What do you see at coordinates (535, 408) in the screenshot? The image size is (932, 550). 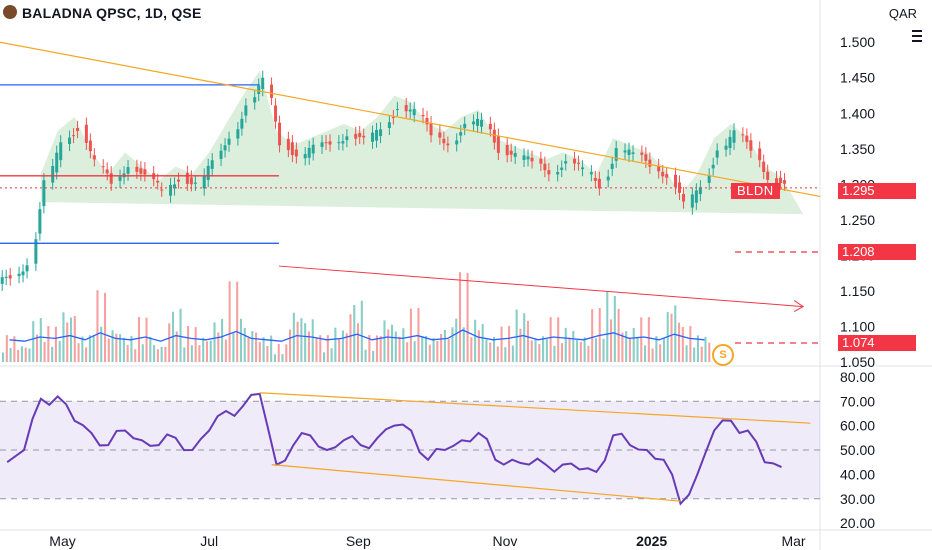 I see `rsi-channel-upper` at bounding box center [535, 408].